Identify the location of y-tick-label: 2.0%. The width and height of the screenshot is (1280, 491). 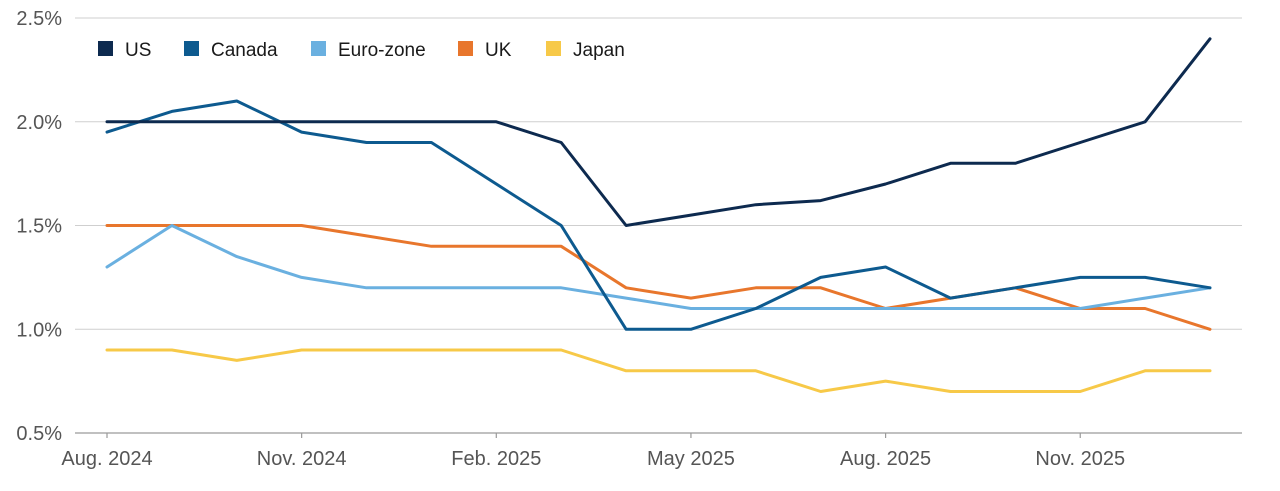
(39, 123).